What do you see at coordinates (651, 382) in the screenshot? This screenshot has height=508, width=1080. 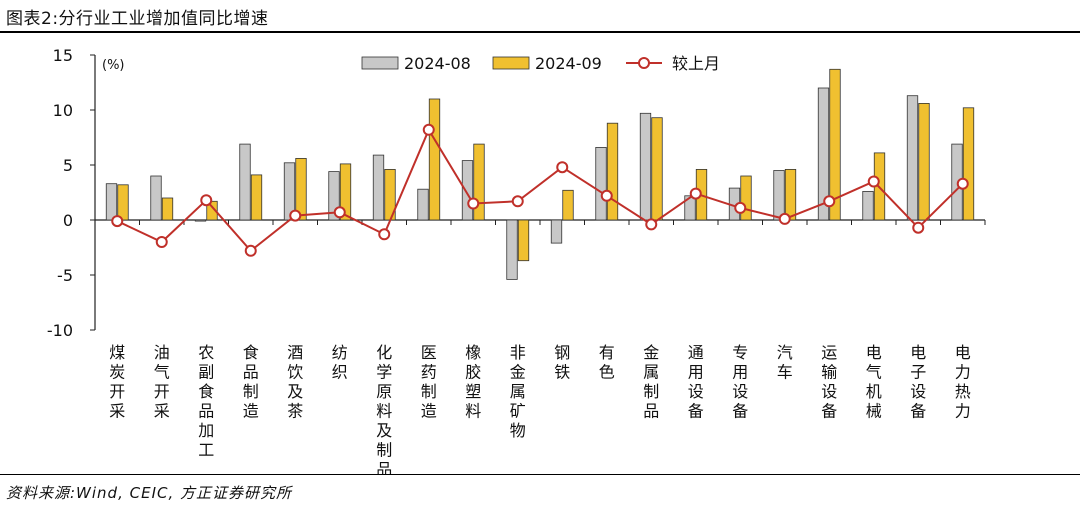 I see `category-label: 金属制品` at bounding box center [651, 382].